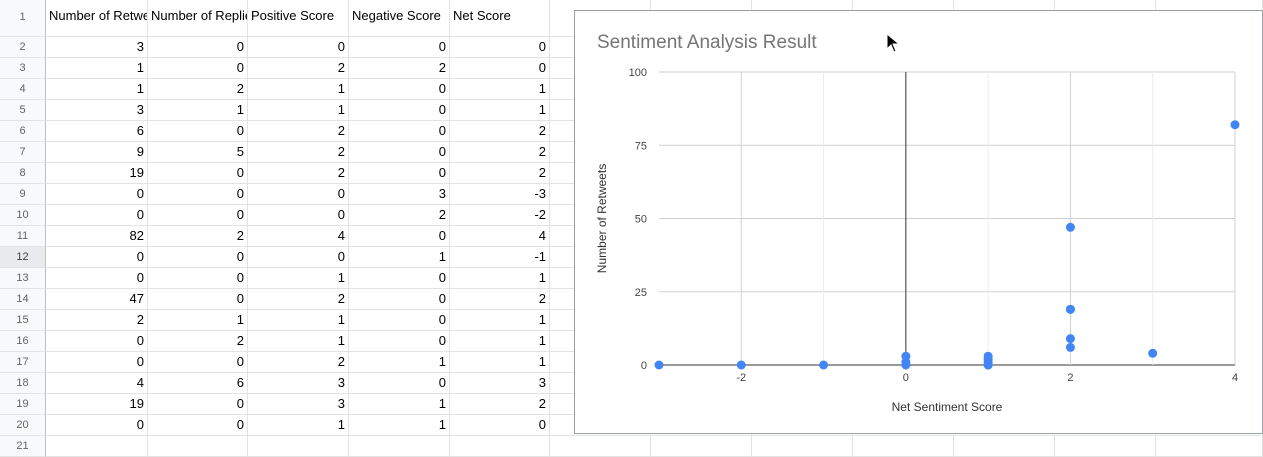  I want to click on data-cell: -3, so click(500, 194).